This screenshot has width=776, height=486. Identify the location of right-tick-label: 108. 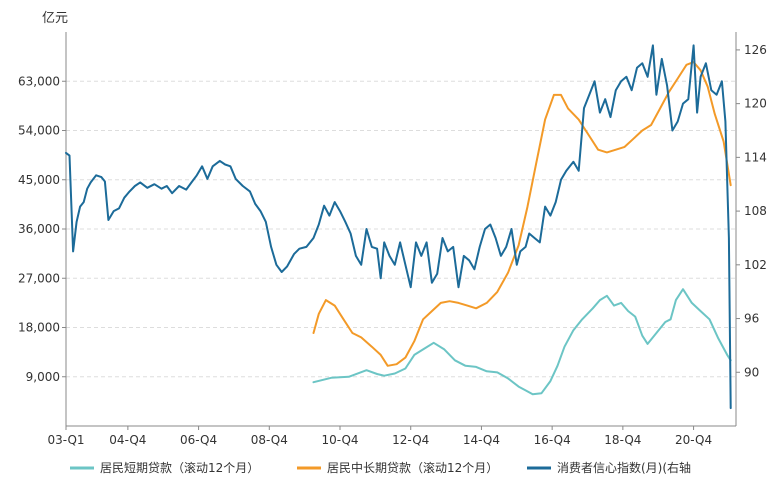
(755, 211).